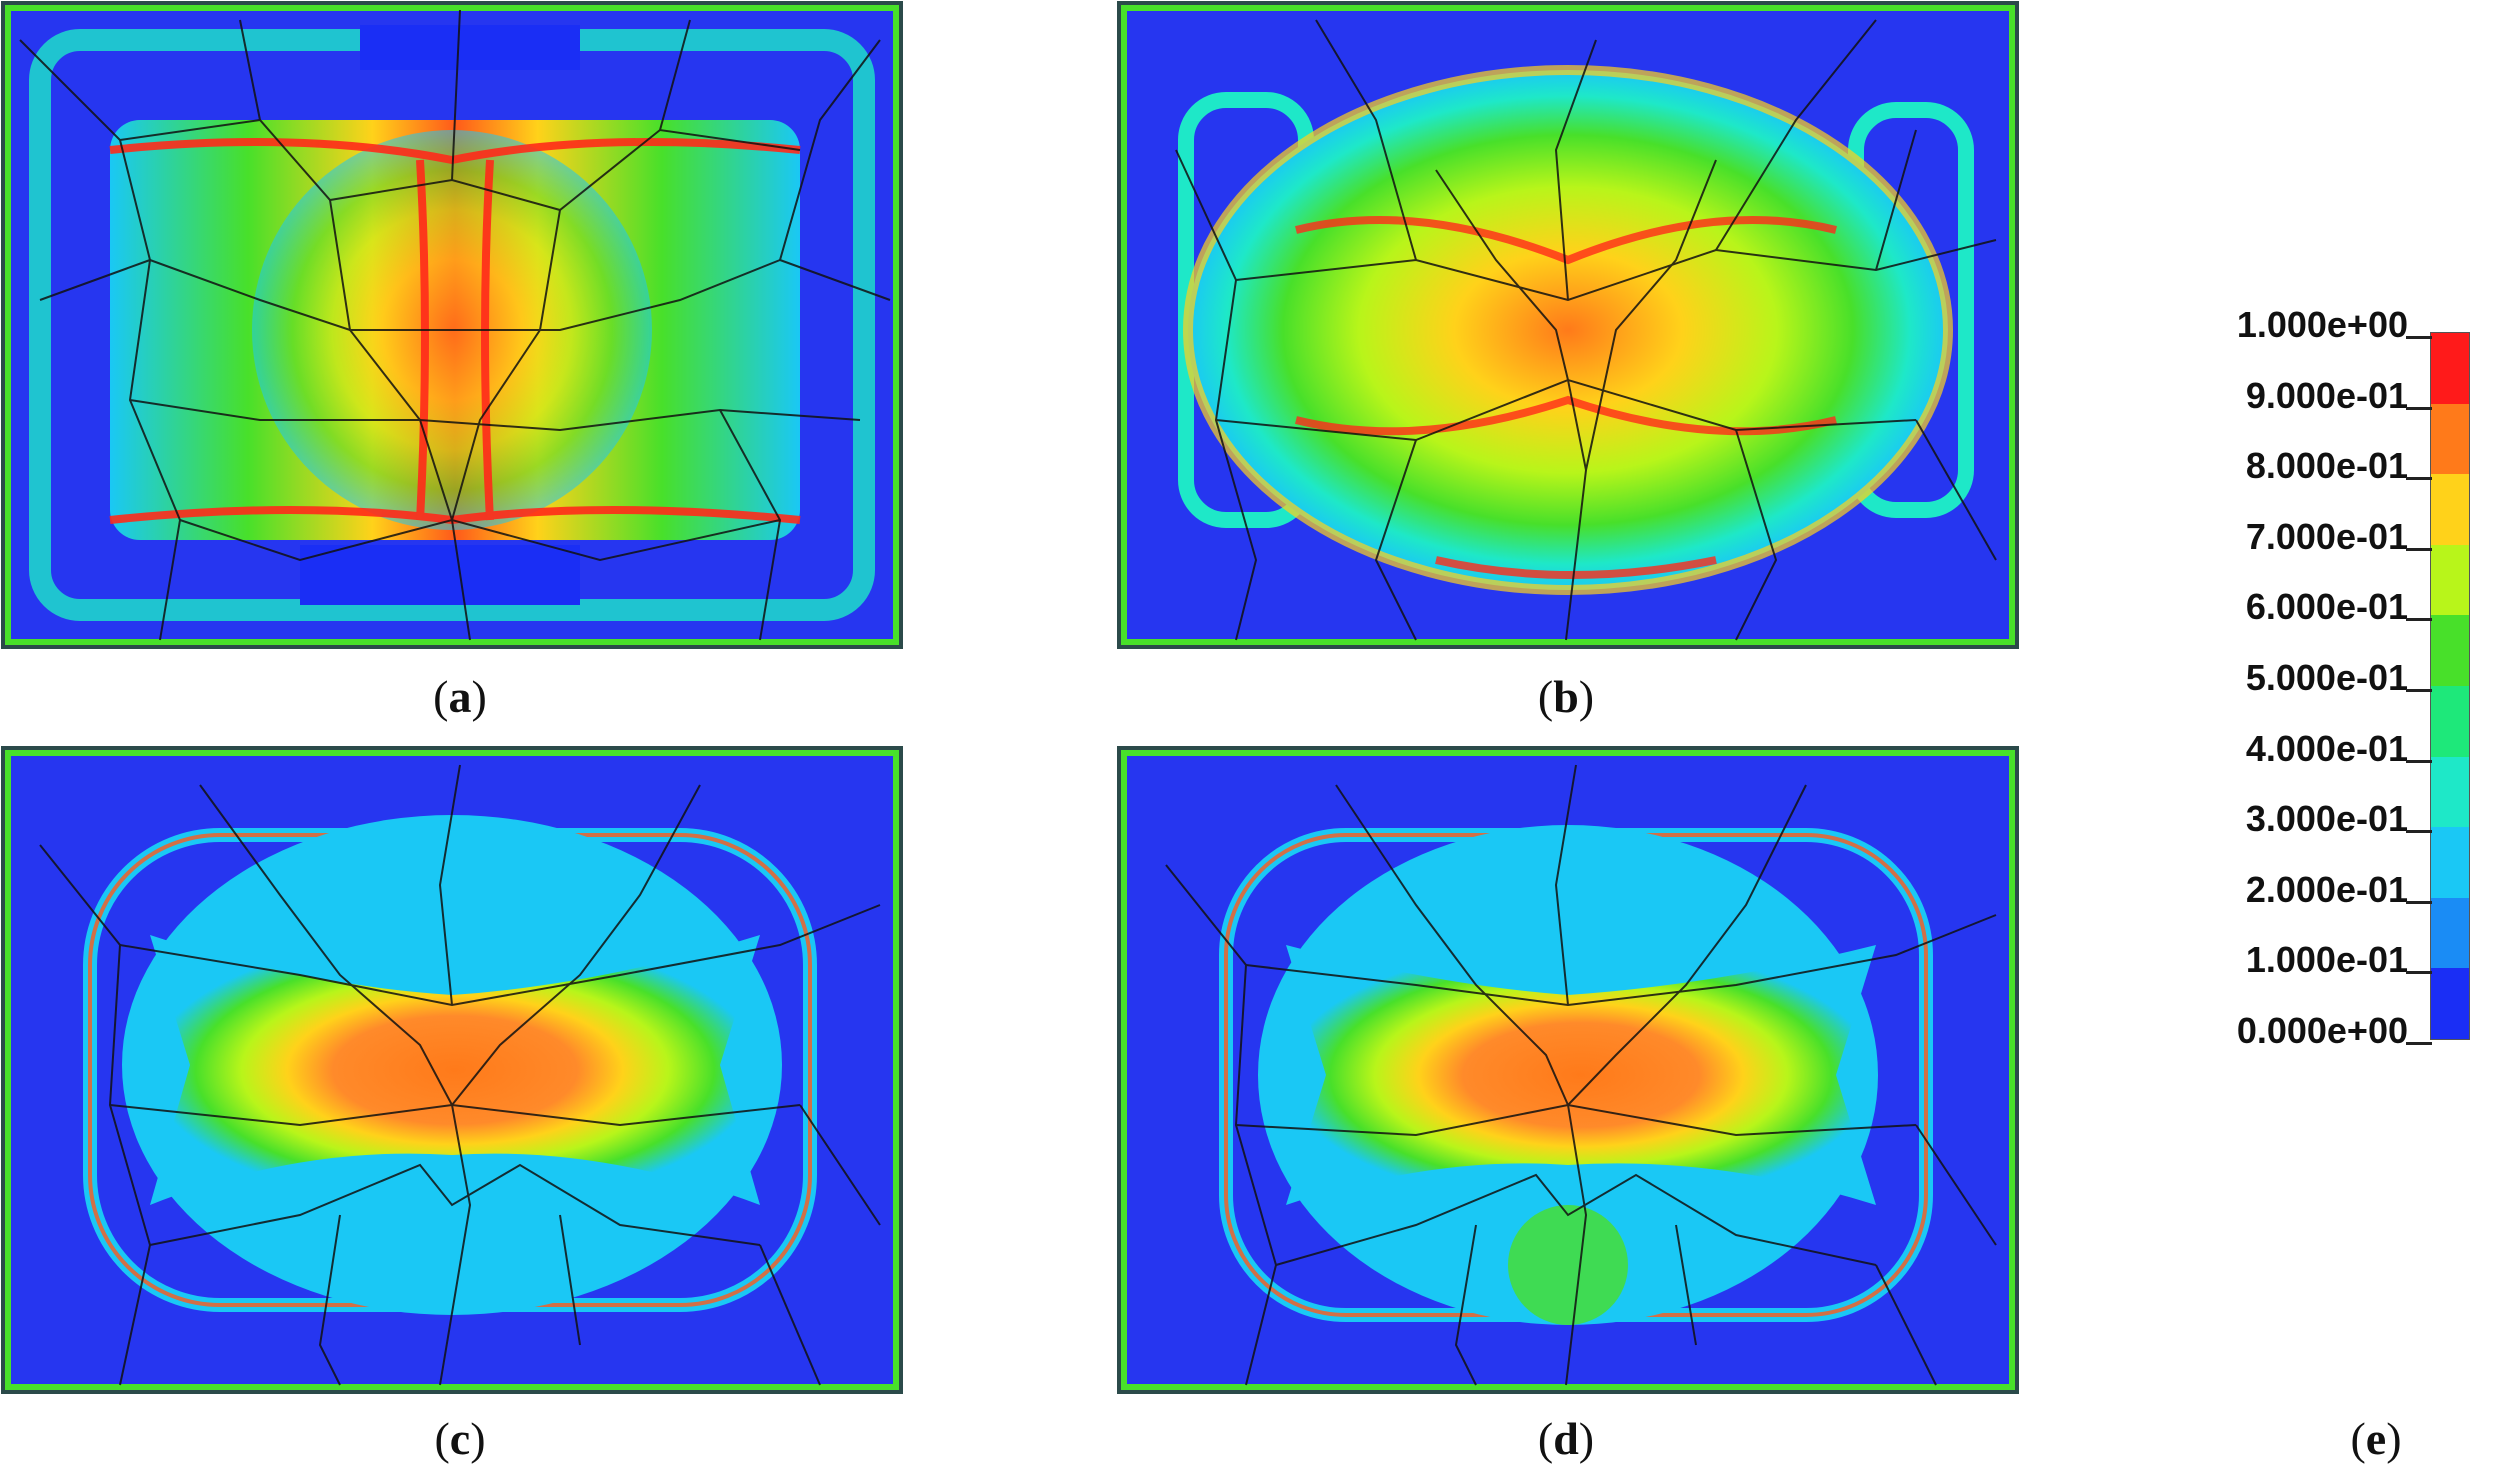 This screenshot has height=1476, width=2520. I want to click on legend-color-bar, so click(2450, 686).